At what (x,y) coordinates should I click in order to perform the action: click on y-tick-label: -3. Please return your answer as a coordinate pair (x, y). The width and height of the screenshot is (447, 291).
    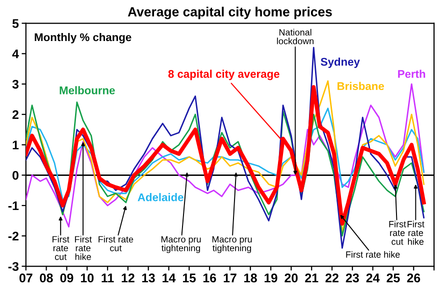
    Looking at the image, I should click on (13, 266).